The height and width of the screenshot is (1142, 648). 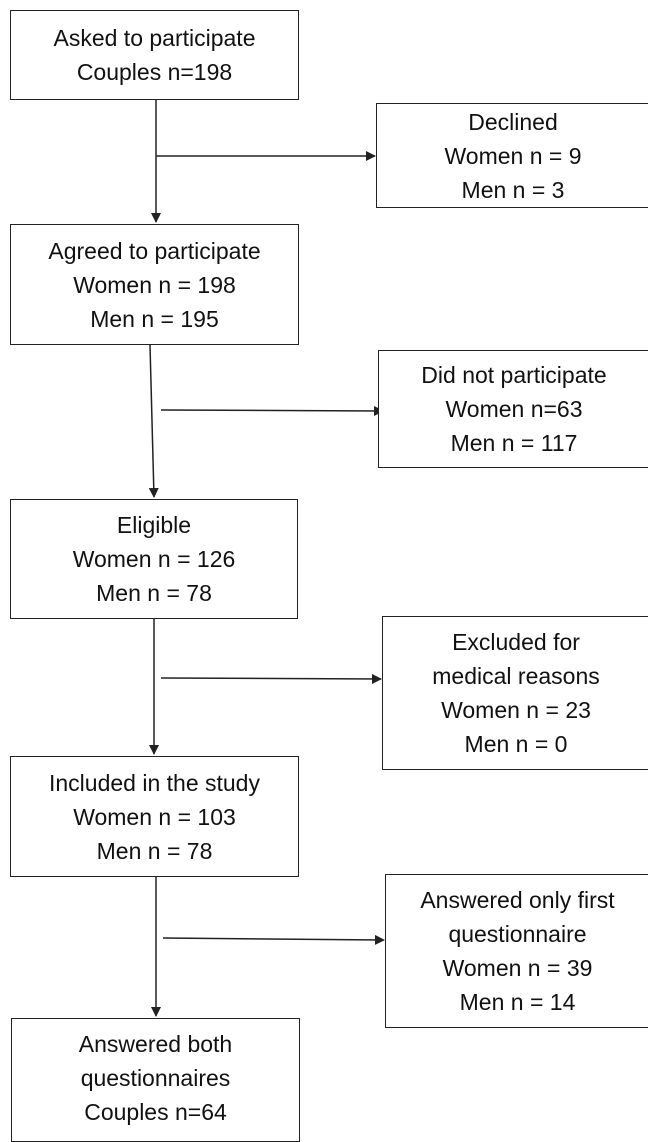 What do you see at coordinates (155, 1044) in the screenshot?
I see `answered-both-title-line1: Answered both` at bounding box center [155, 1044].